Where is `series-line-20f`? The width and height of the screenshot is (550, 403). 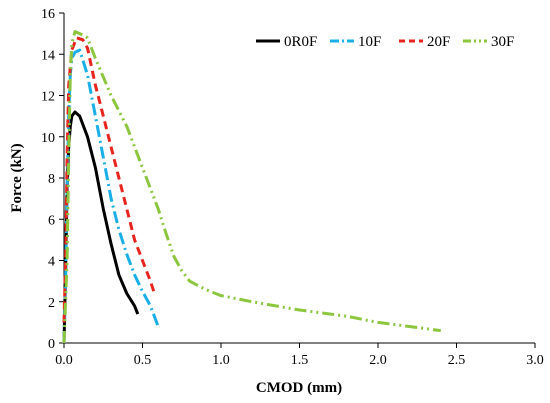 series-line-20f is located at coordinates (109, 179).